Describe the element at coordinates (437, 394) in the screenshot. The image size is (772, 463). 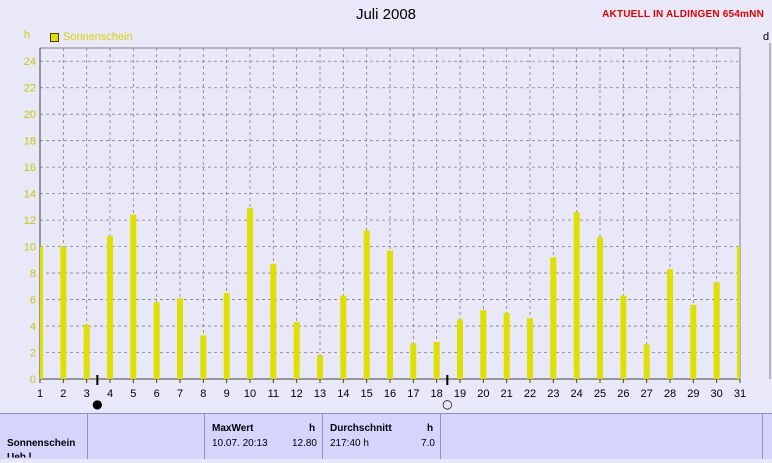
I see `x-tick-label: 18` at that location.